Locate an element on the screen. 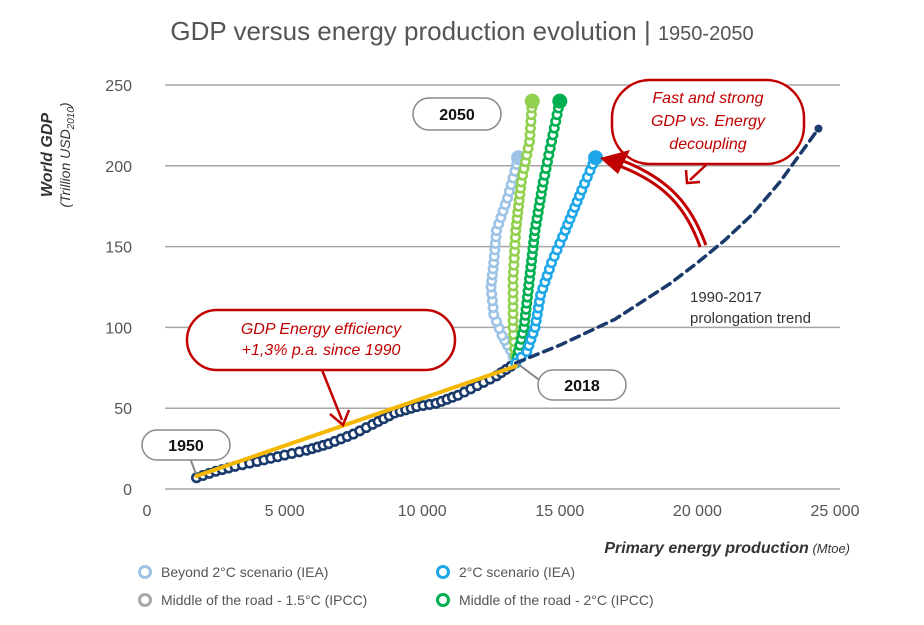  legend-item-mor-1-5c: Middle of the road - 1.5°C (IPCC) is located at coordinates (252, 600).